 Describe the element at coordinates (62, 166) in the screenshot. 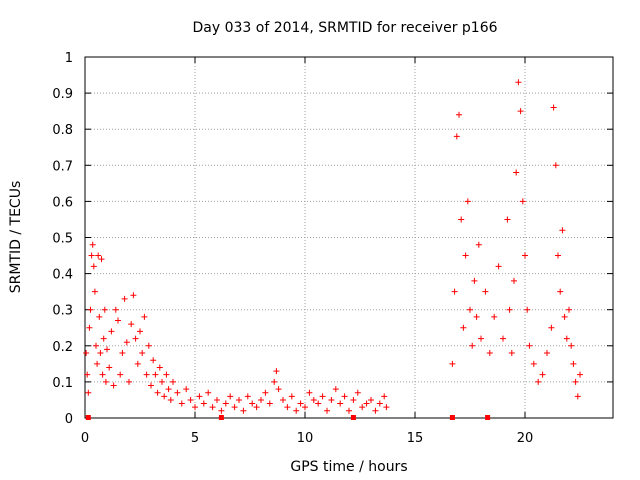

I see `y-tick-label: 0.7` at that location.